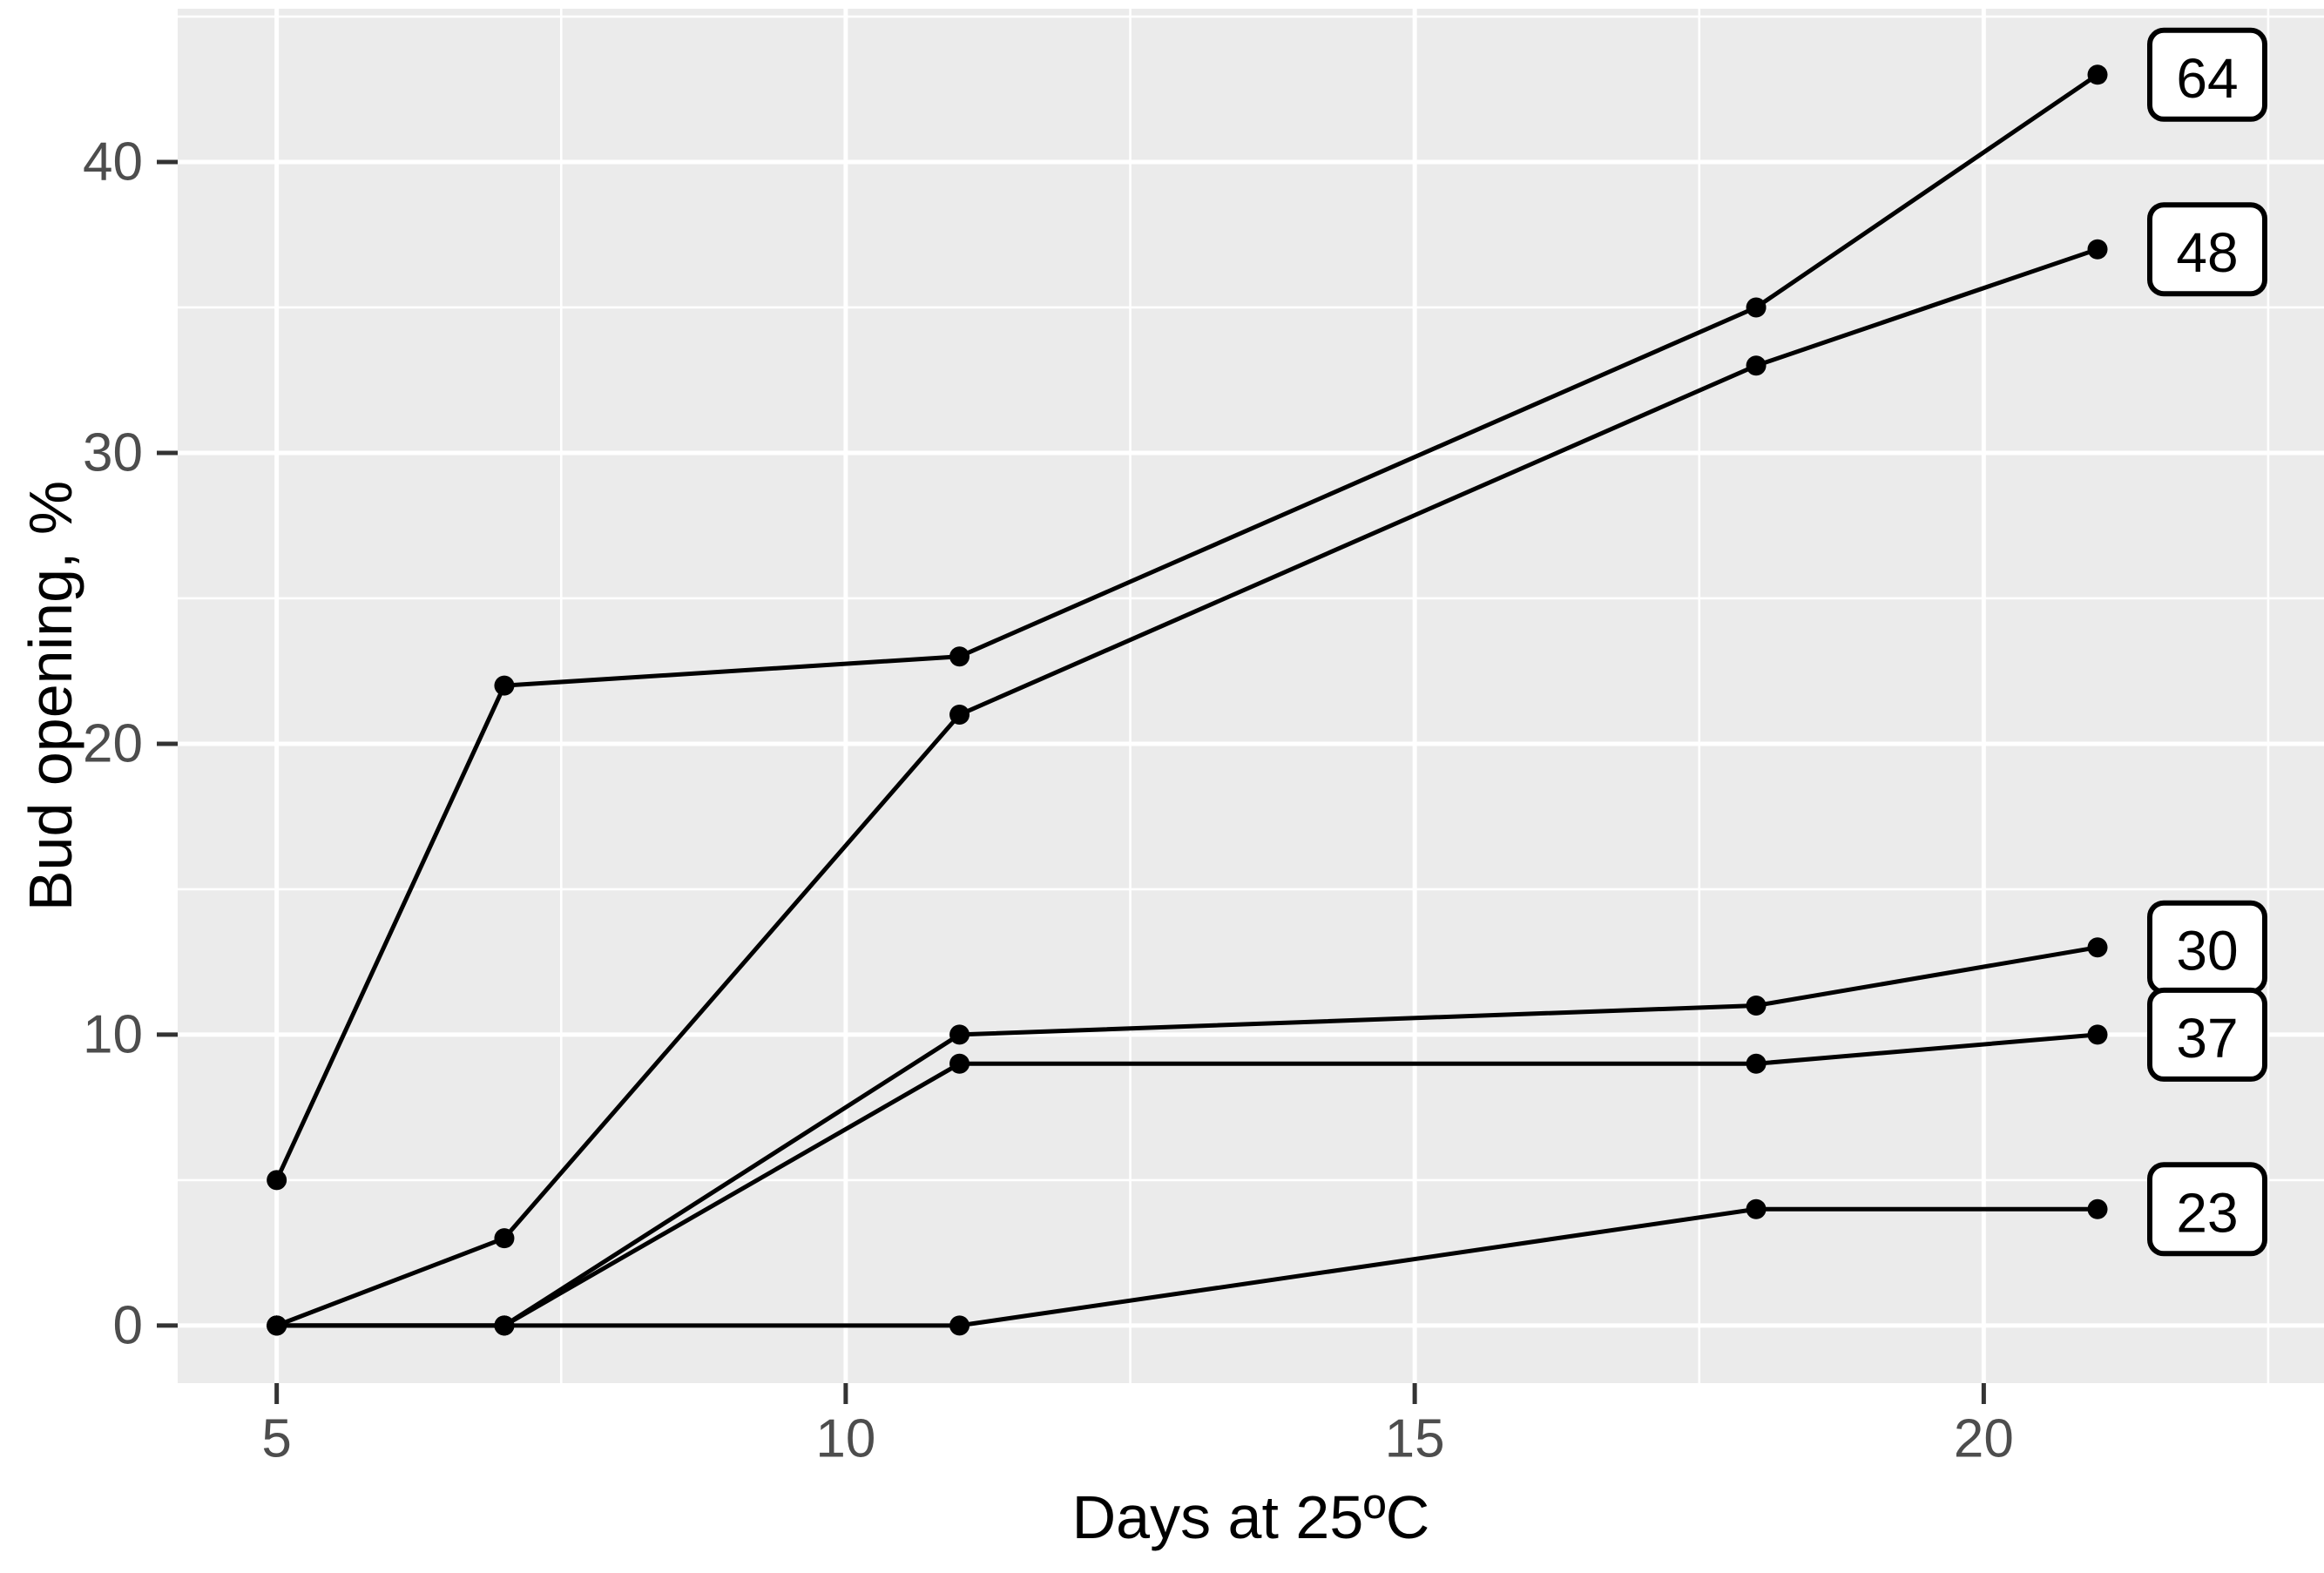 The width and height of the screenshot is (2324, 1573). What do you see at coordinates (2207, 1038) in the screenshot?
I see `series-label-text-37: 37` at bounding box center [2207, 1038].